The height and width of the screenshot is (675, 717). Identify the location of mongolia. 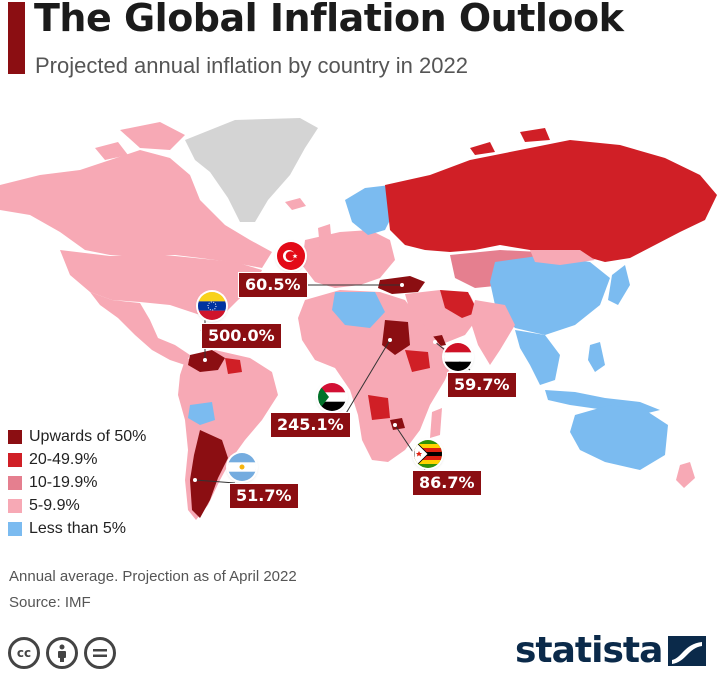
(562, 257).